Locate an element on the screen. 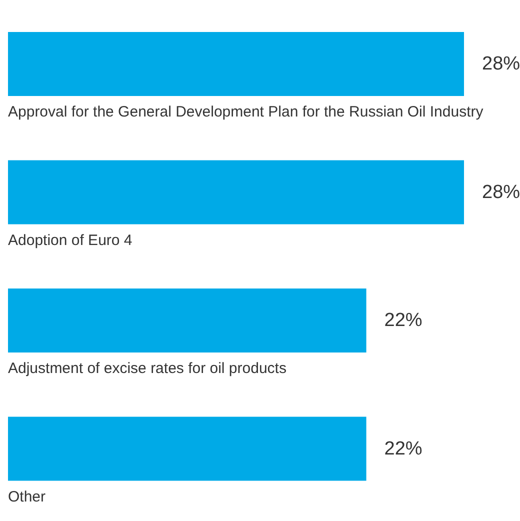 The width and height of the screenshot is (520, 521). y-tick-label: Other is located at coordinates (27, 497).